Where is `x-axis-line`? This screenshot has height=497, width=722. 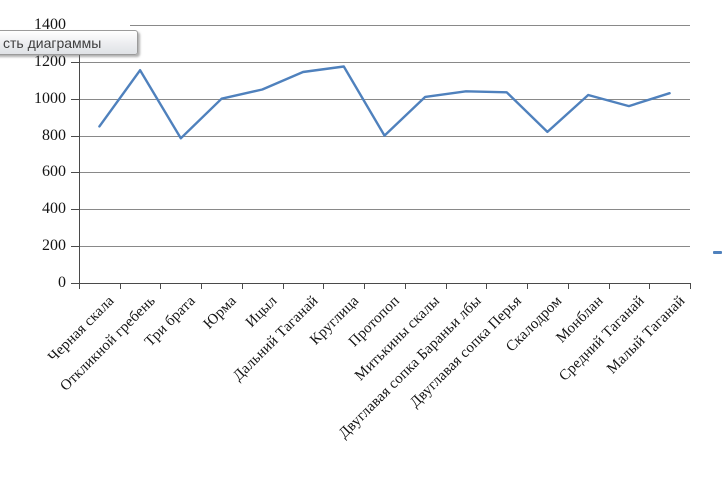 x-axis-line is located at coordinates (385, 283).